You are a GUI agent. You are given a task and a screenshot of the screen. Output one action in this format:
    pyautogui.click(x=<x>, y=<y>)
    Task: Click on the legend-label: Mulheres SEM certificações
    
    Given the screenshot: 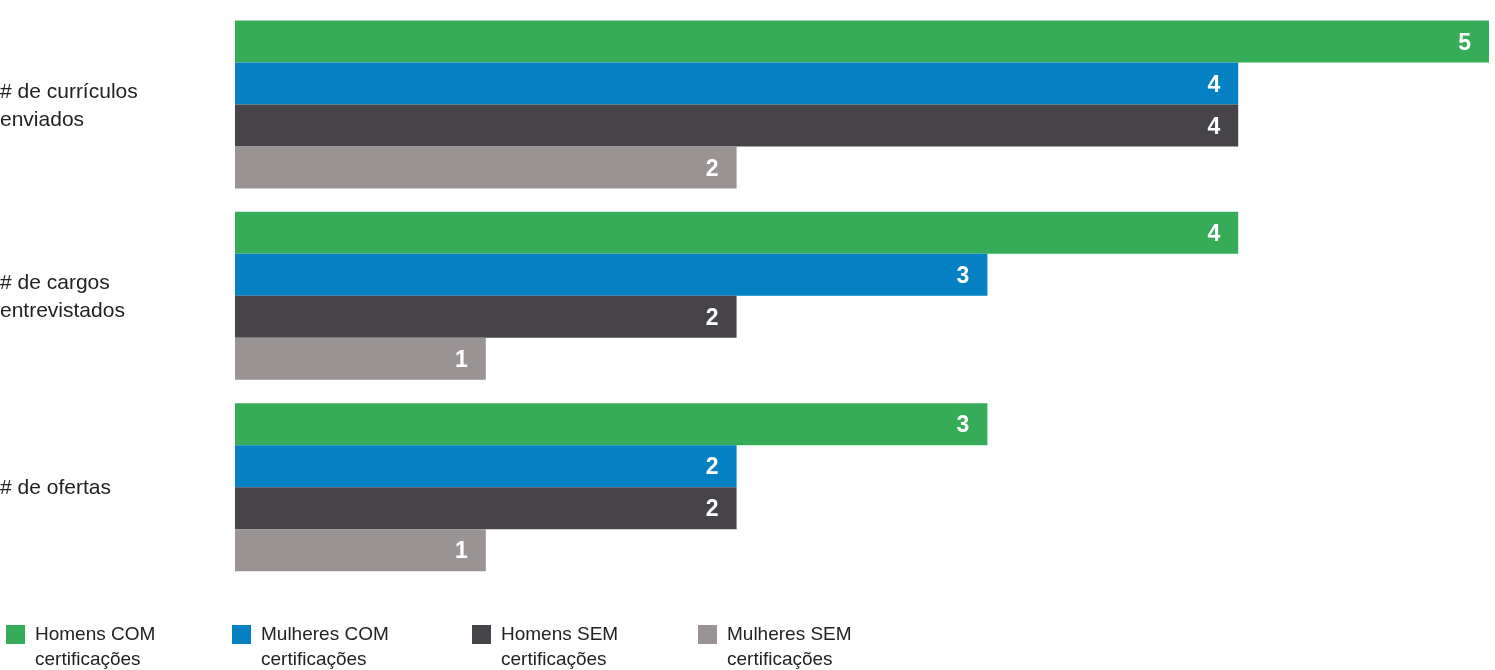 What is the action you would take?
    pyautogui.click(x=790, y=646)
    